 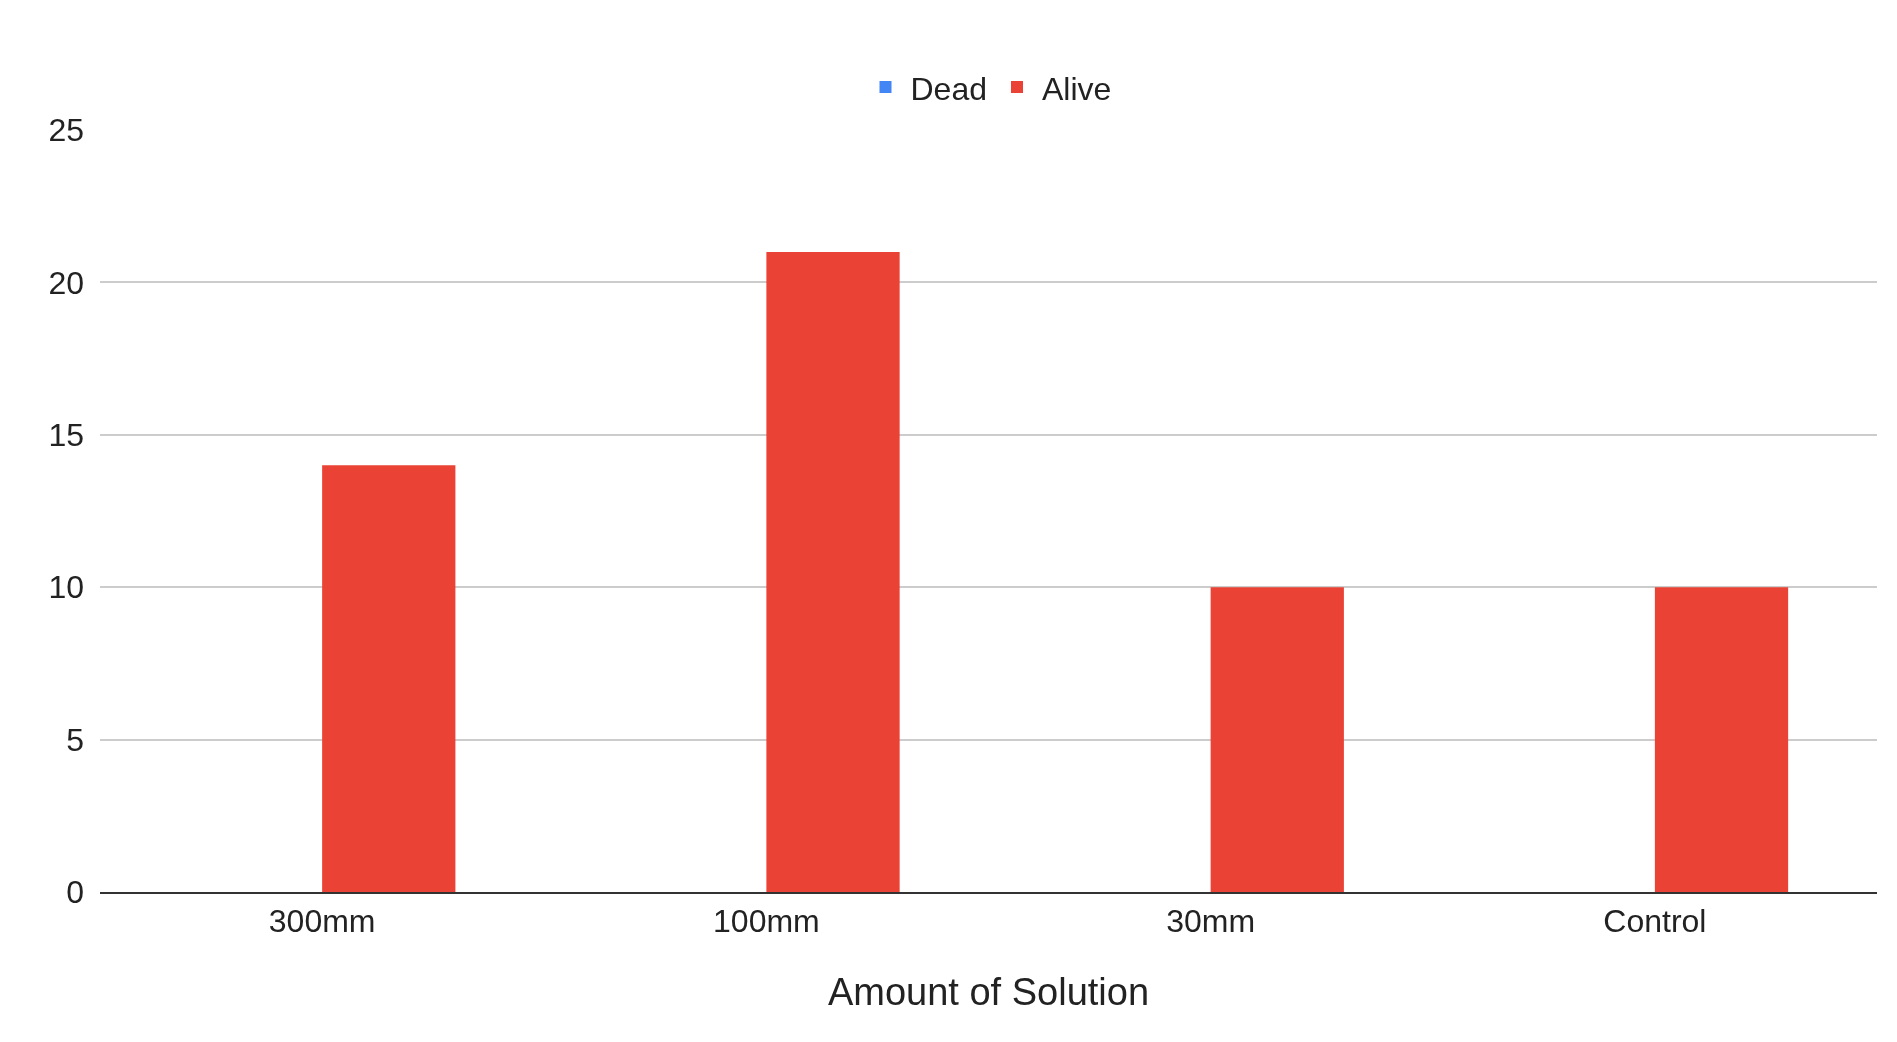 What do you see at coordinates (322, 921) in the screenshot?
I see `x-tick-label: 300mm` at bounding box center [322, 921].